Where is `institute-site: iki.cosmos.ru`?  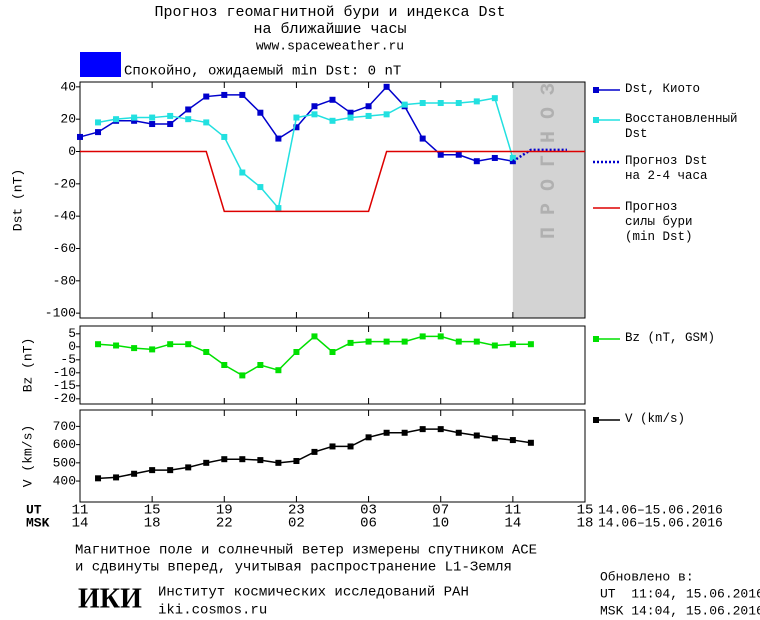 institute-site: iki.cosmos.ru is located at coordinates (212, 611).